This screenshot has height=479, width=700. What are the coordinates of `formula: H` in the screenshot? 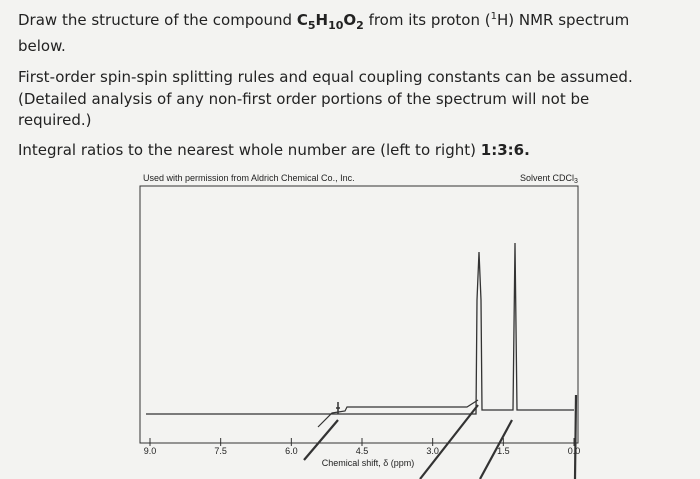 It's located at (322, 20).